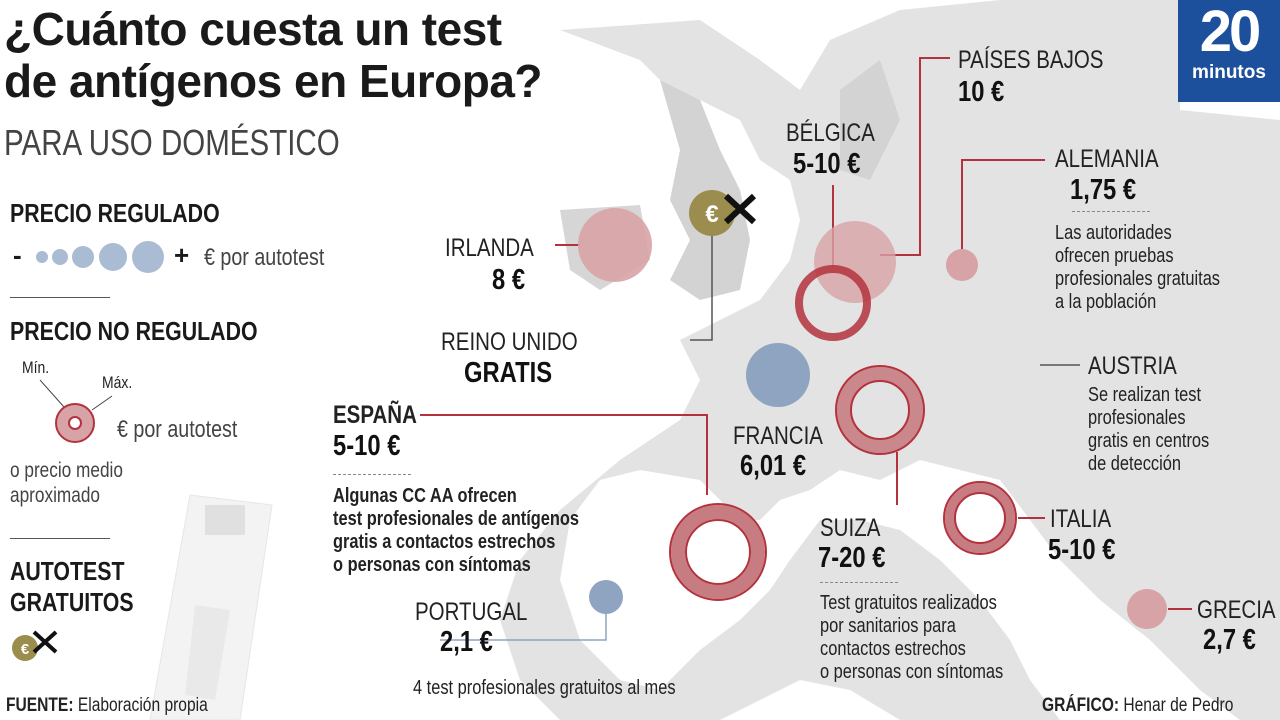 This screenshot has width=1280, height=720. I want to click on alemania-name: ALEMANIA, so click(1107, 159).